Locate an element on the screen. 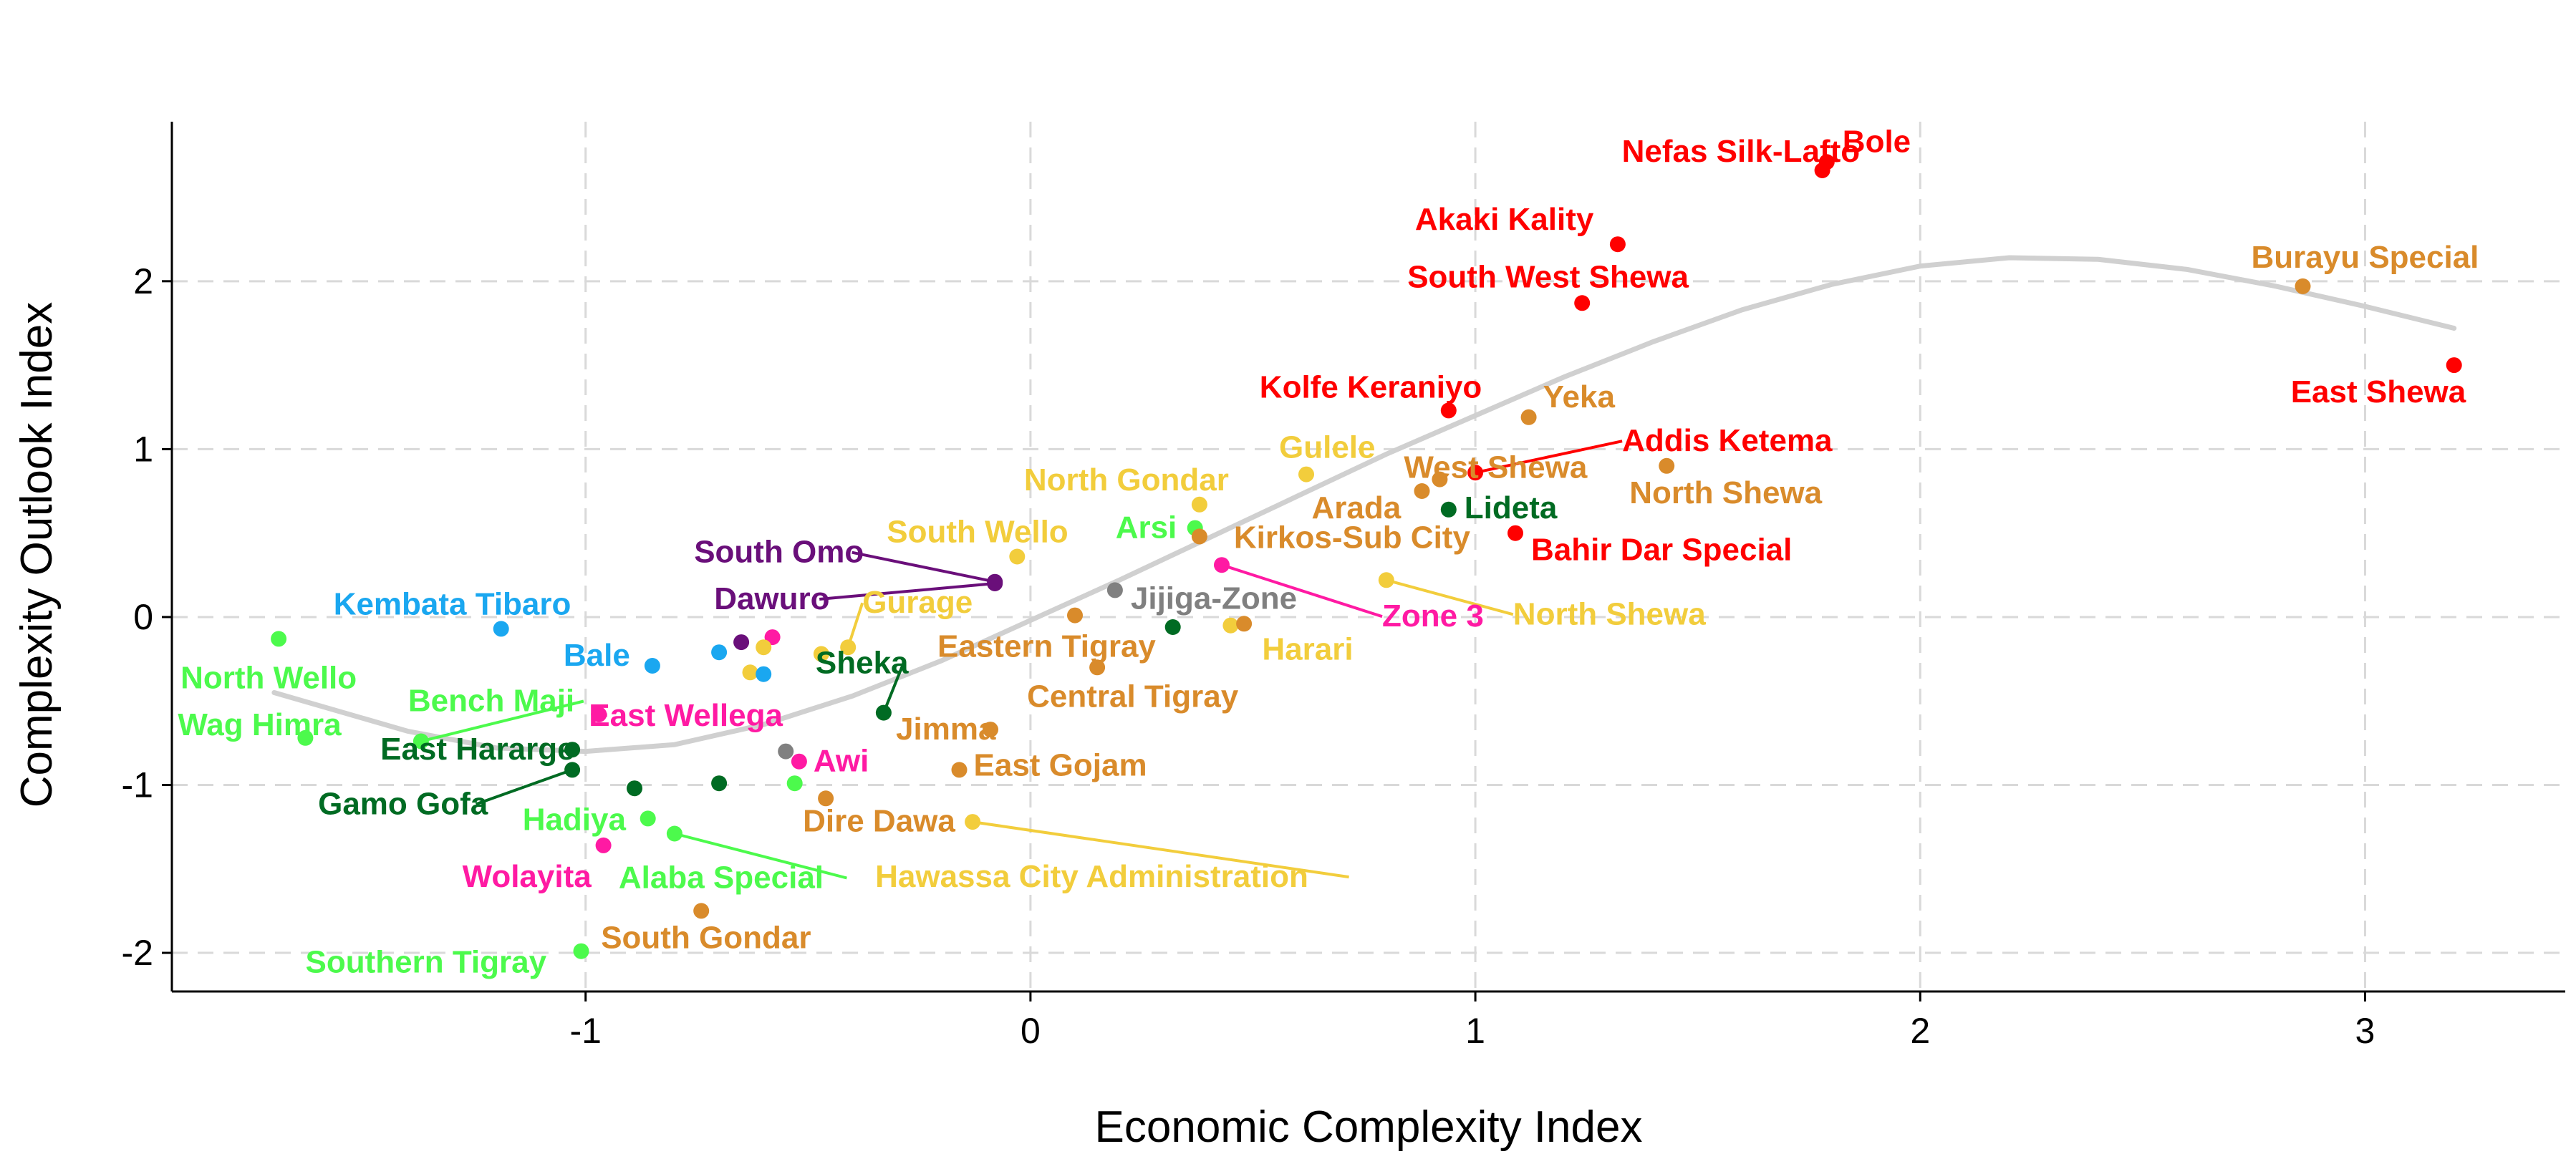  x-tick-label: 1 is located at coordinates (1475, 1031).